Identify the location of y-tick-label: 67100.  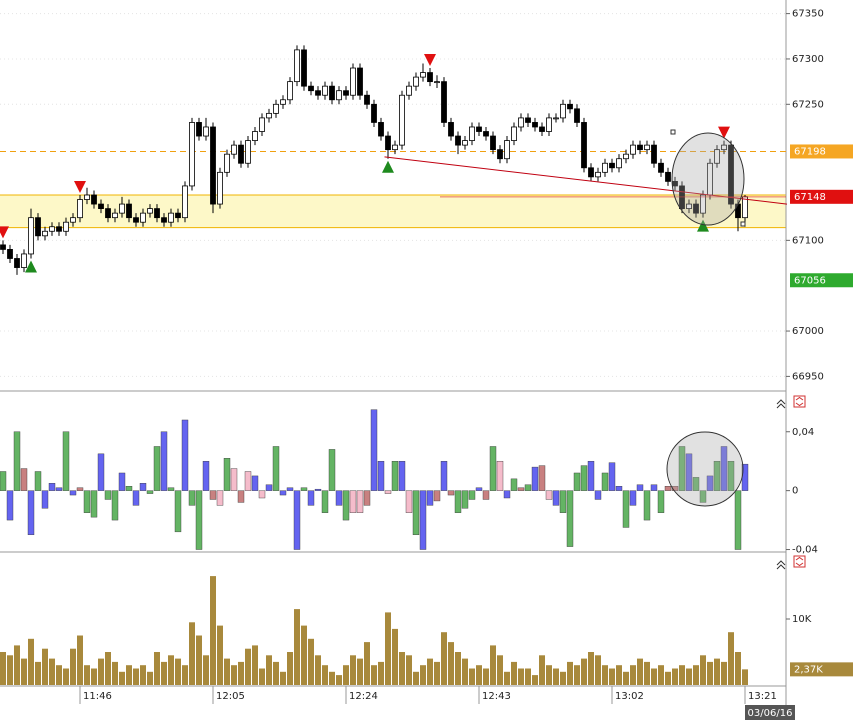
(808, 240).